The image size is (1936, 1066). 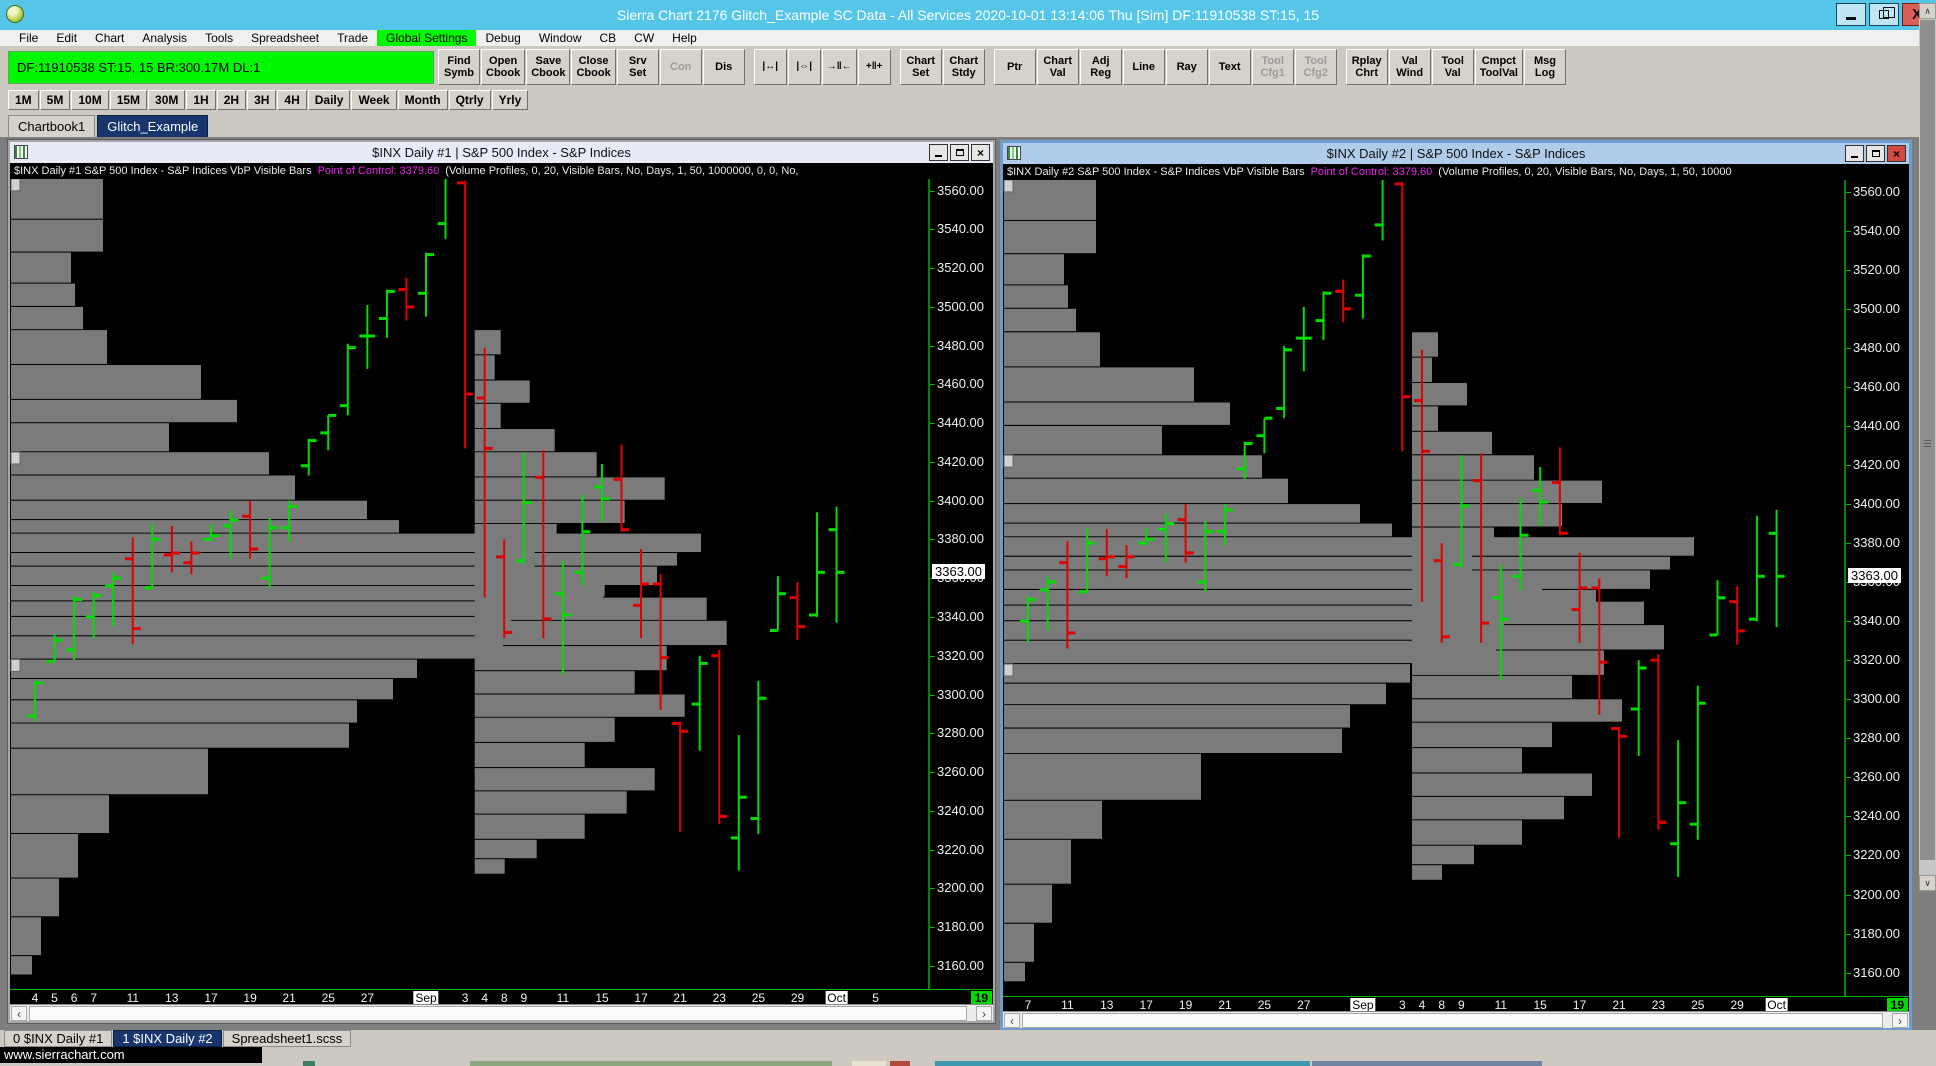 What do you see at coordinates (960, 384) in the screenshot?
I see `price-tick-label: 3460.00` at bounding box center [960, 384].